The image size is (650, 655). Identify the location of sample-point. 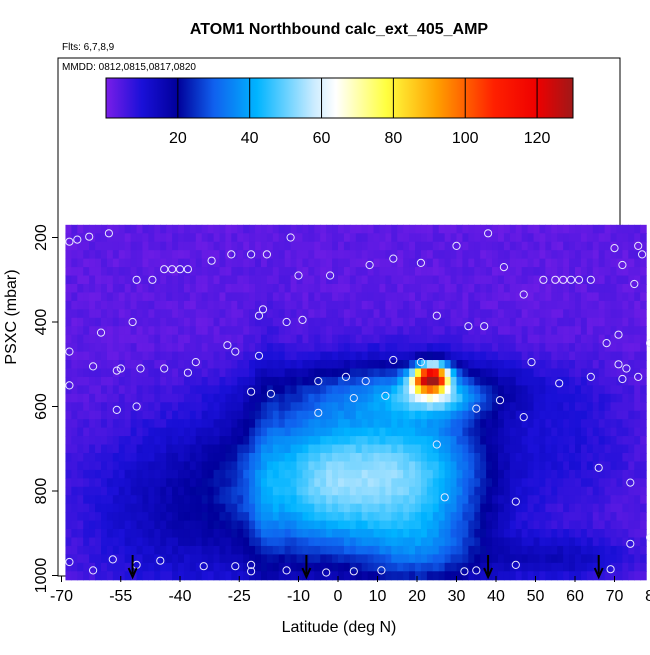
(648, 343).